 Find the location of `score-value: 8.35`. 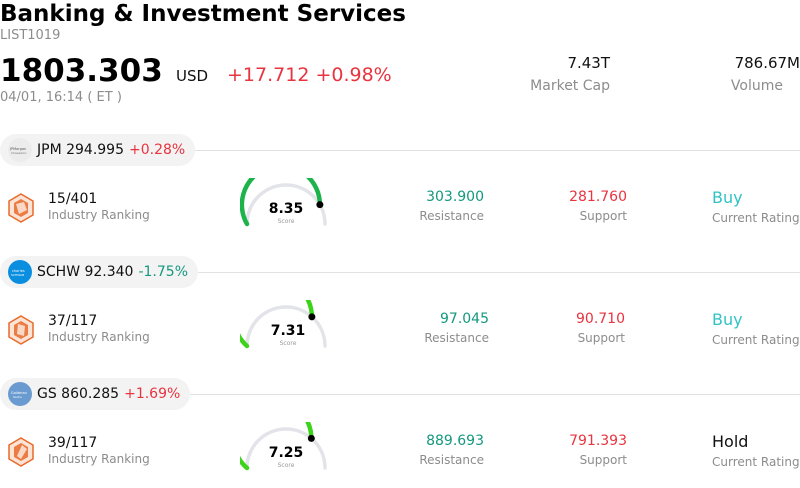

score-value: 8.35 is located at coordinates (286, 209).